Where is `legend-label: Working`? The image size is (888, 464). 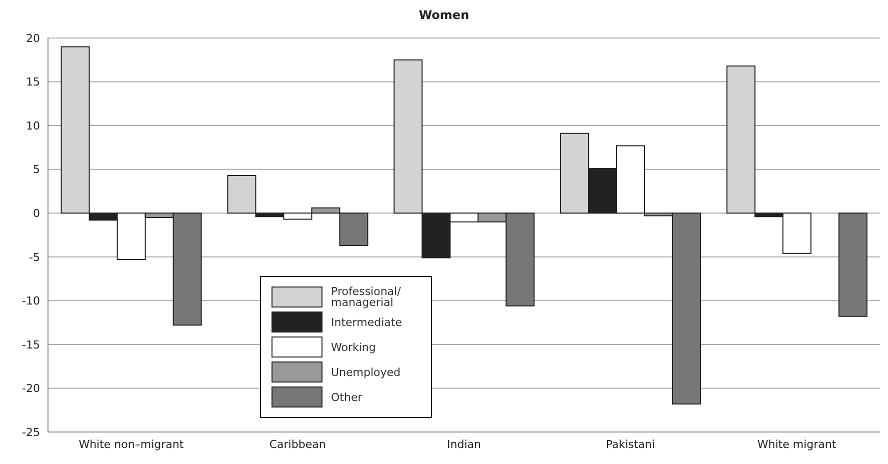
legend-label: Working is located at coordinates (353, 347).